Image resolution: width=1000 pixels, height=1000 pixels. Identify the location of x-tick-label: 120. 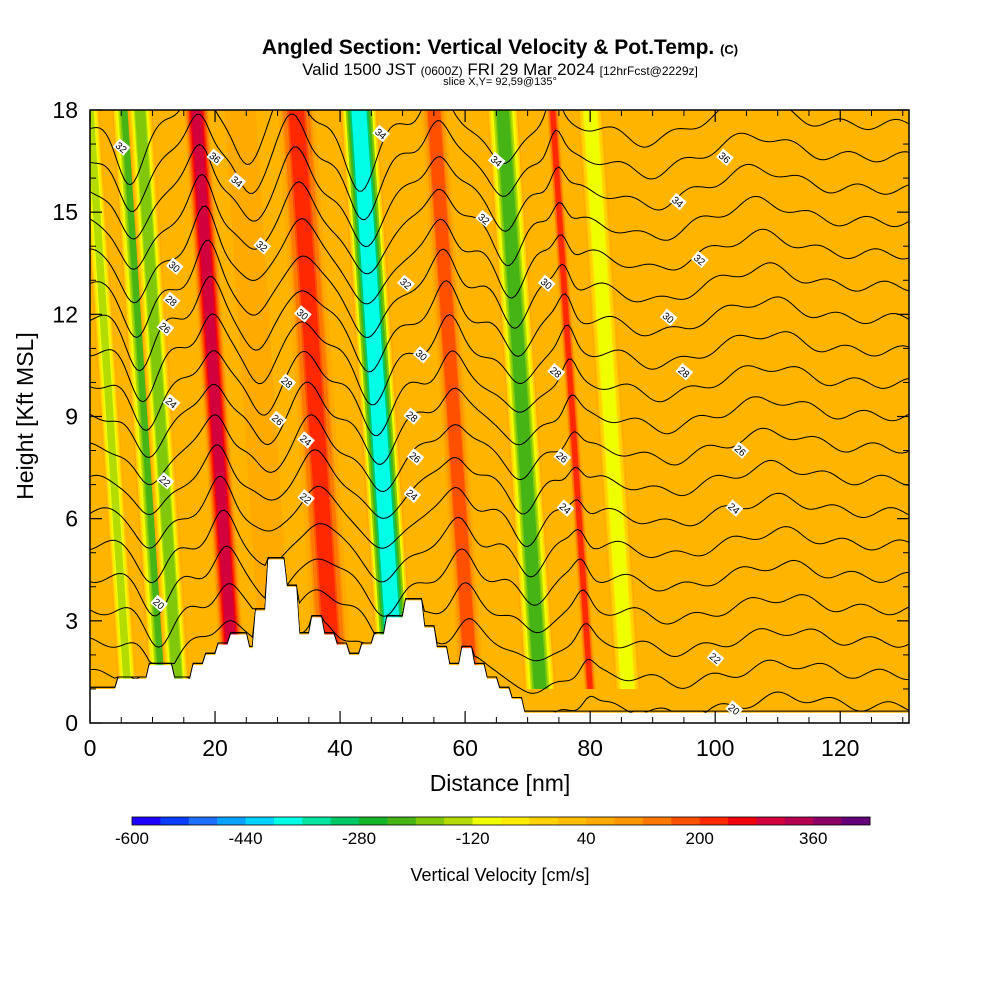
(840, 748).